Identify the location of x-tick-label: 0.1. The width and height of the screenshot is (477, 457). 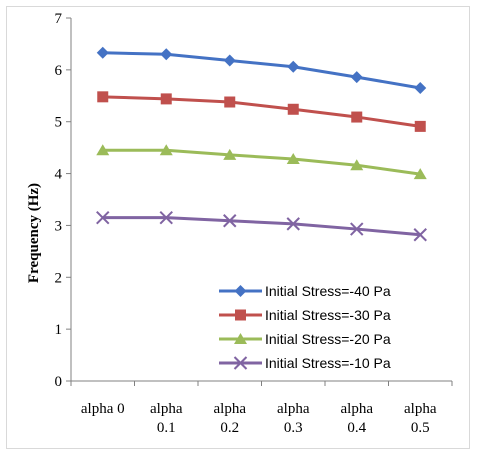
(166, 428).